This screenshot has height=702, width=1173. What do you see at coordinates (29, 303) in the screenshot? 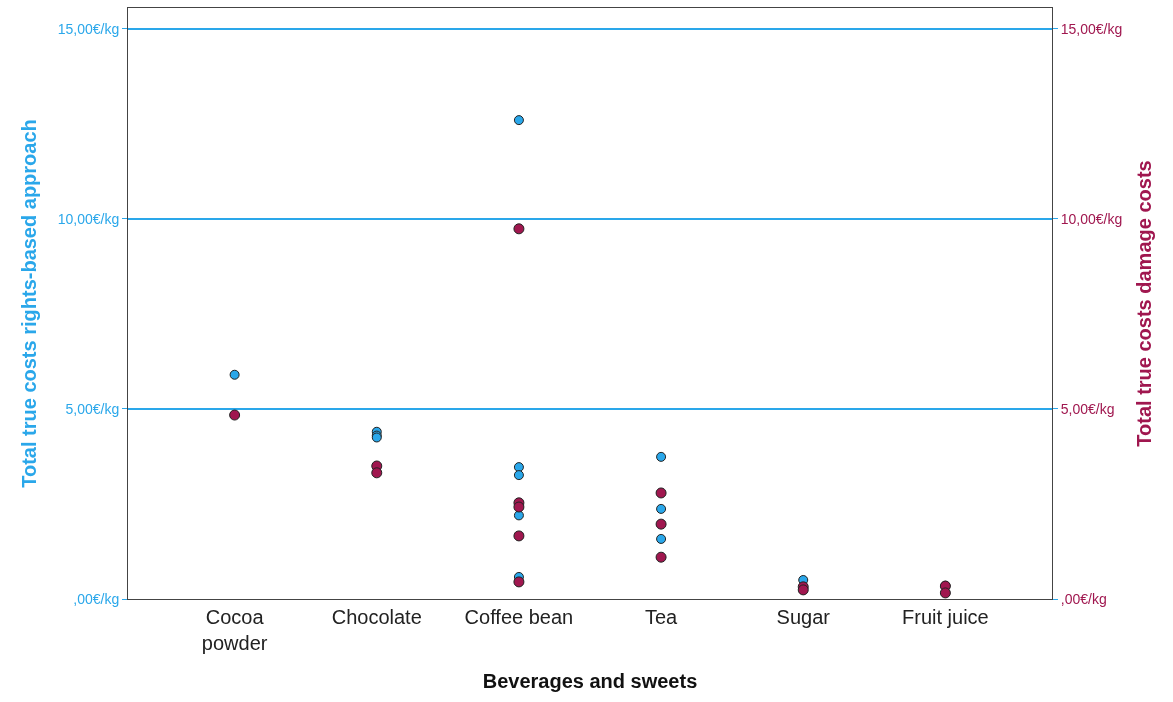
I see `y-axis-title: Total true costs rights-based approach` at bounding box center [29, 303].